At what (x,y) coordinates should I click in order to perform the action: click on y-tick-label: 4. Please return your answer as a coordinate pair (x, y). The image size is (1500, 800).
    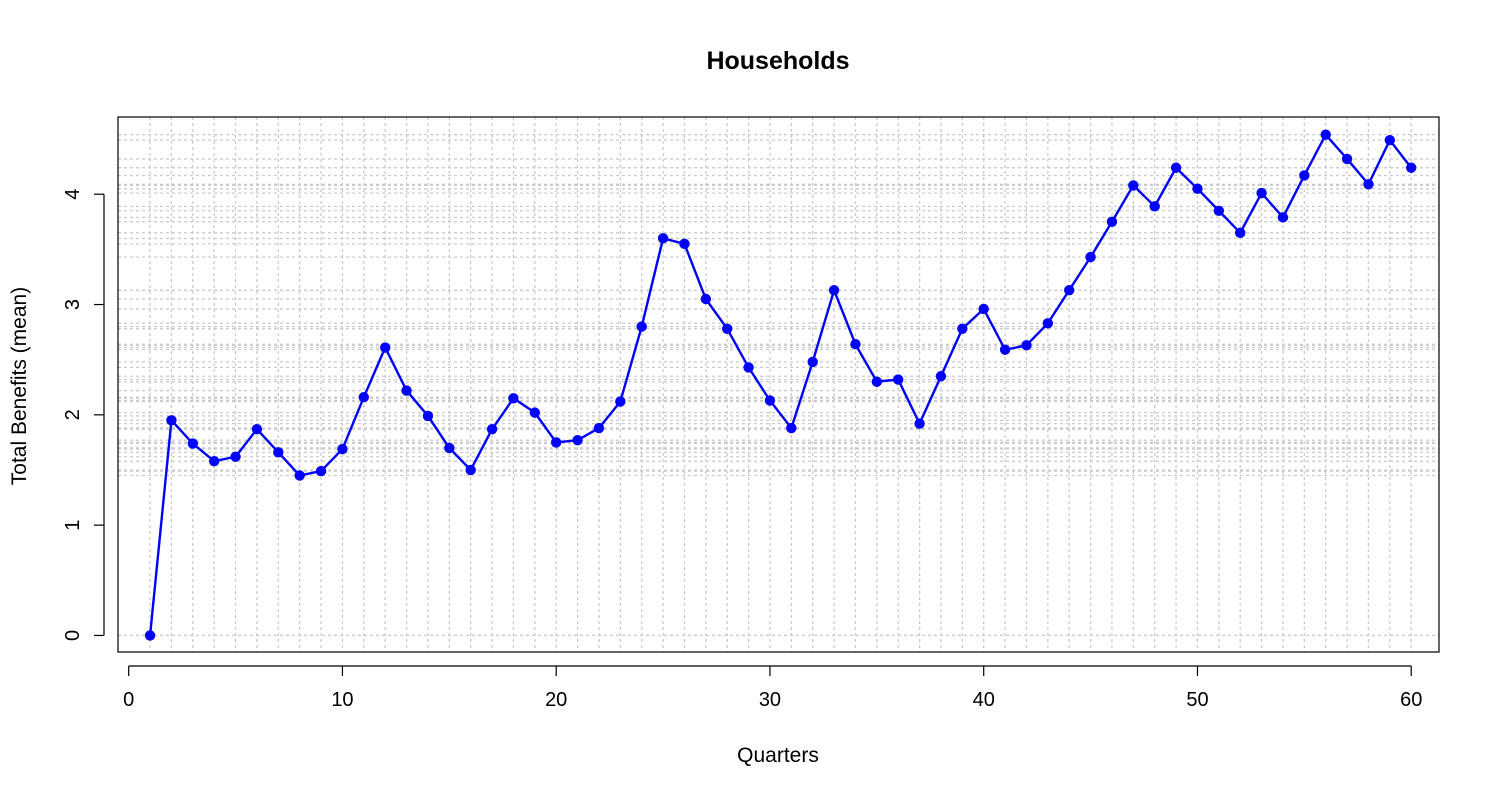
    Looking at the image, I should click on (73, 194).